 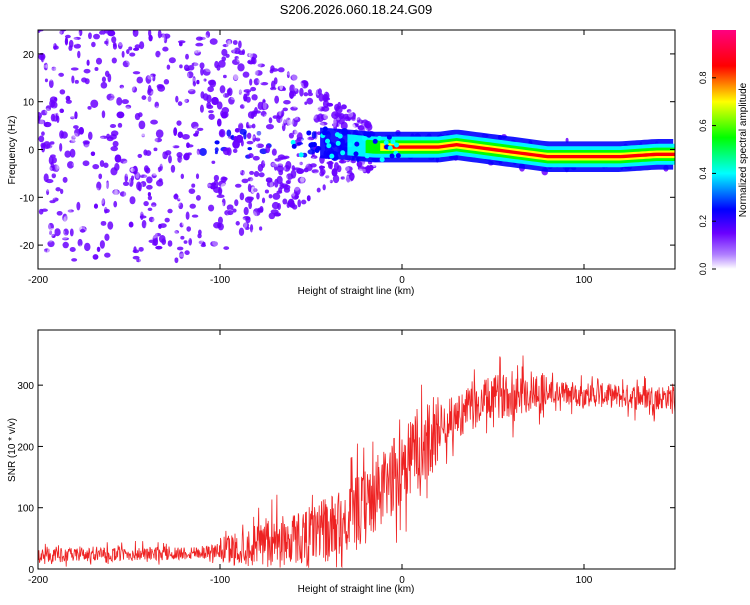 I want to click on snr-xtick-label: -200, so click(x=38, y=580).